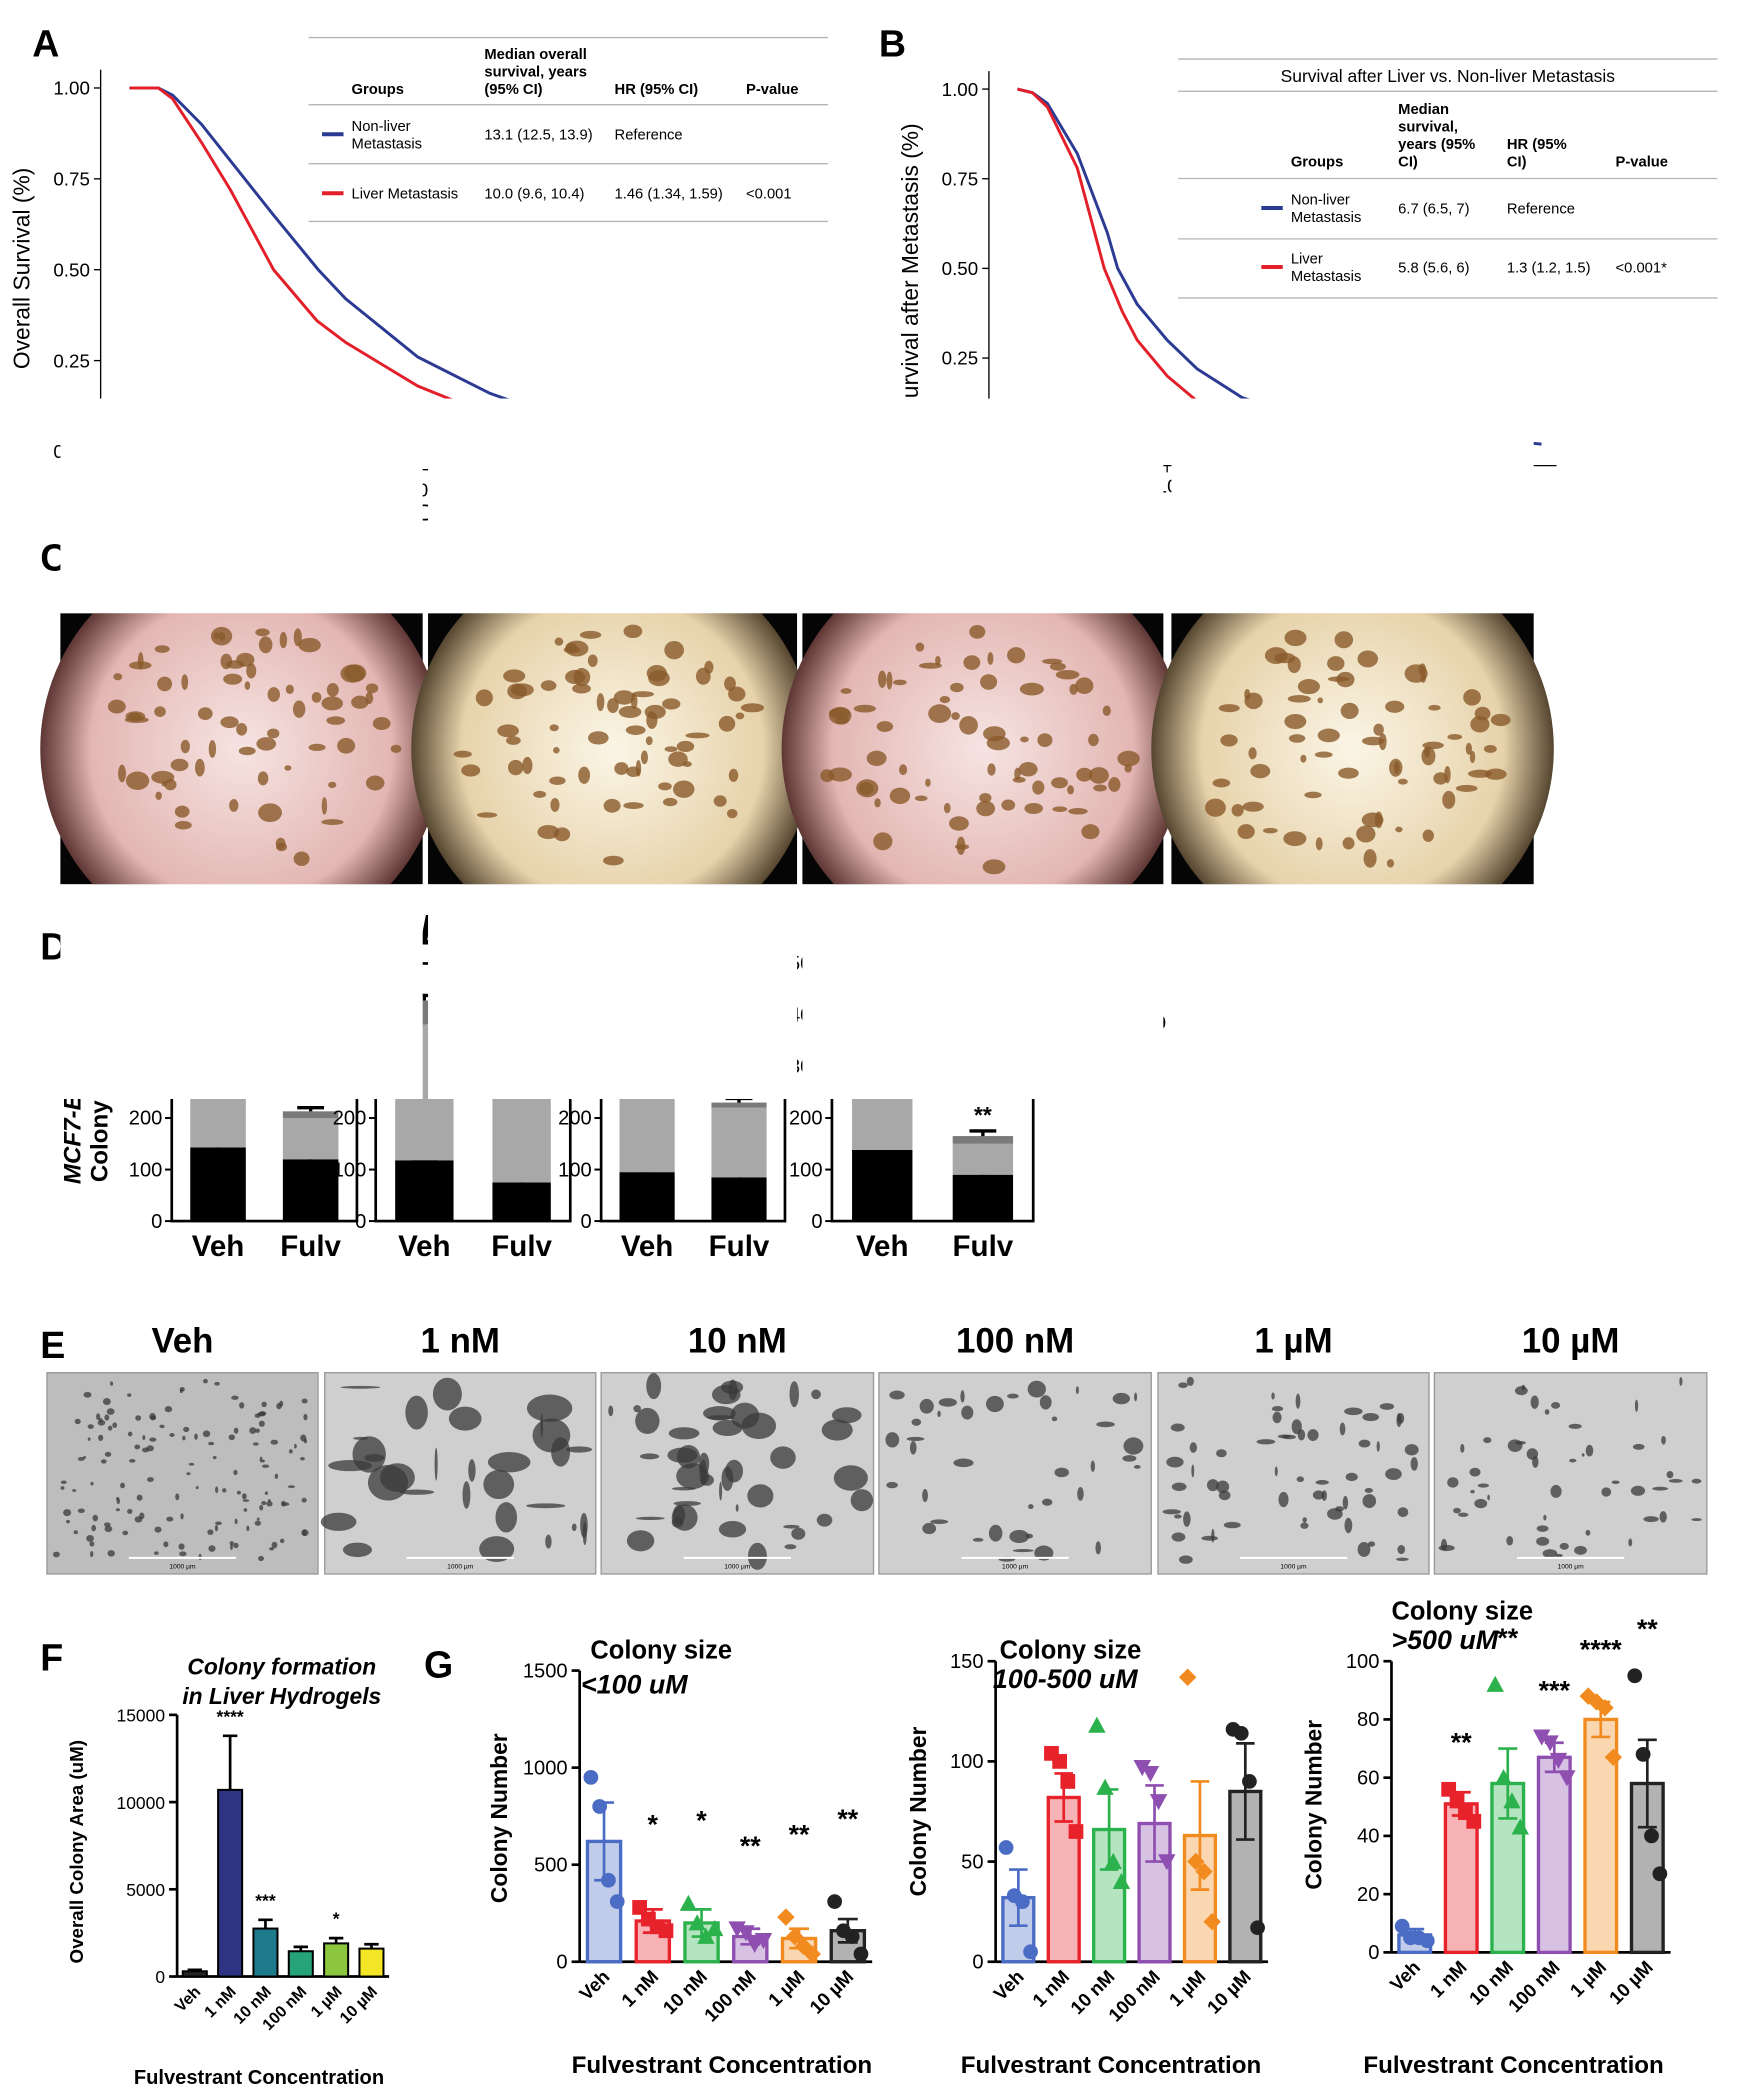 Image resolution: width=1739 pixels, height=2100 pixels. Describe the element at coordinates (460, 1341) in the screenshot. I see `photo-label: 1 nM` at that location.